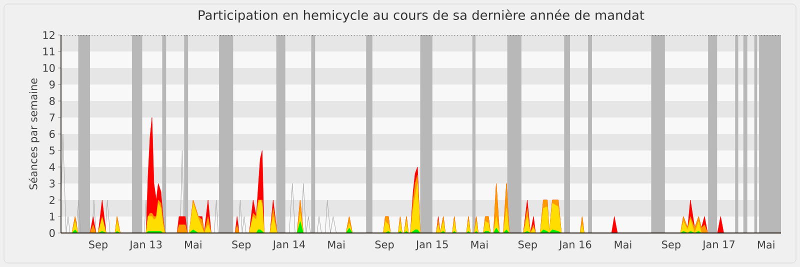  Describe the element at coordinates (421, 15) in the screenshot. I see `chart-title: Participation en hemicycle au cours de sa dernière année de mandat` at that location.